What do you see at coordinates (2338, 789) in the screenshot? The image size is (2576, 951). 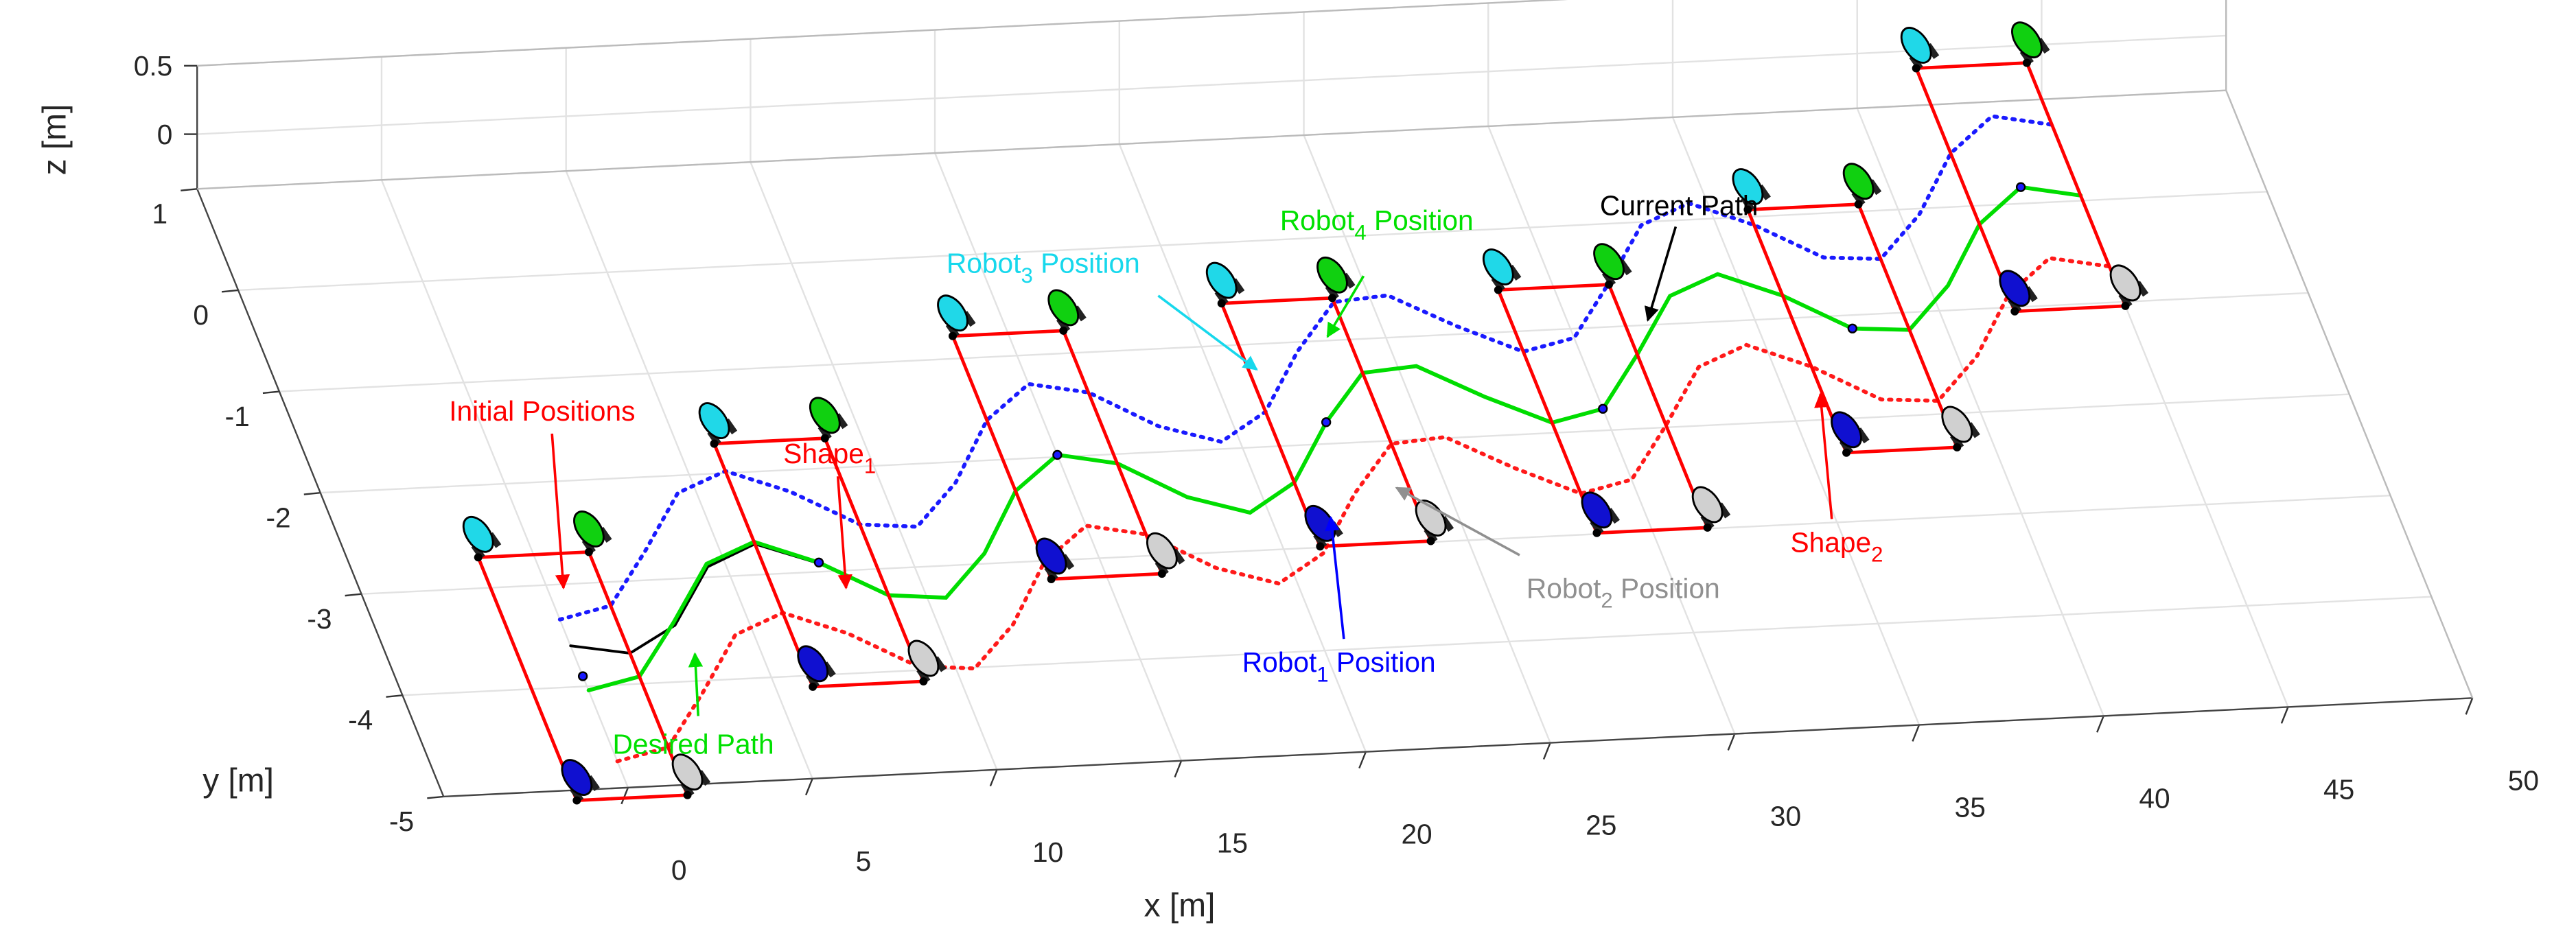 I see `x-tick-label: 45` at bounding box center [2338, 789].